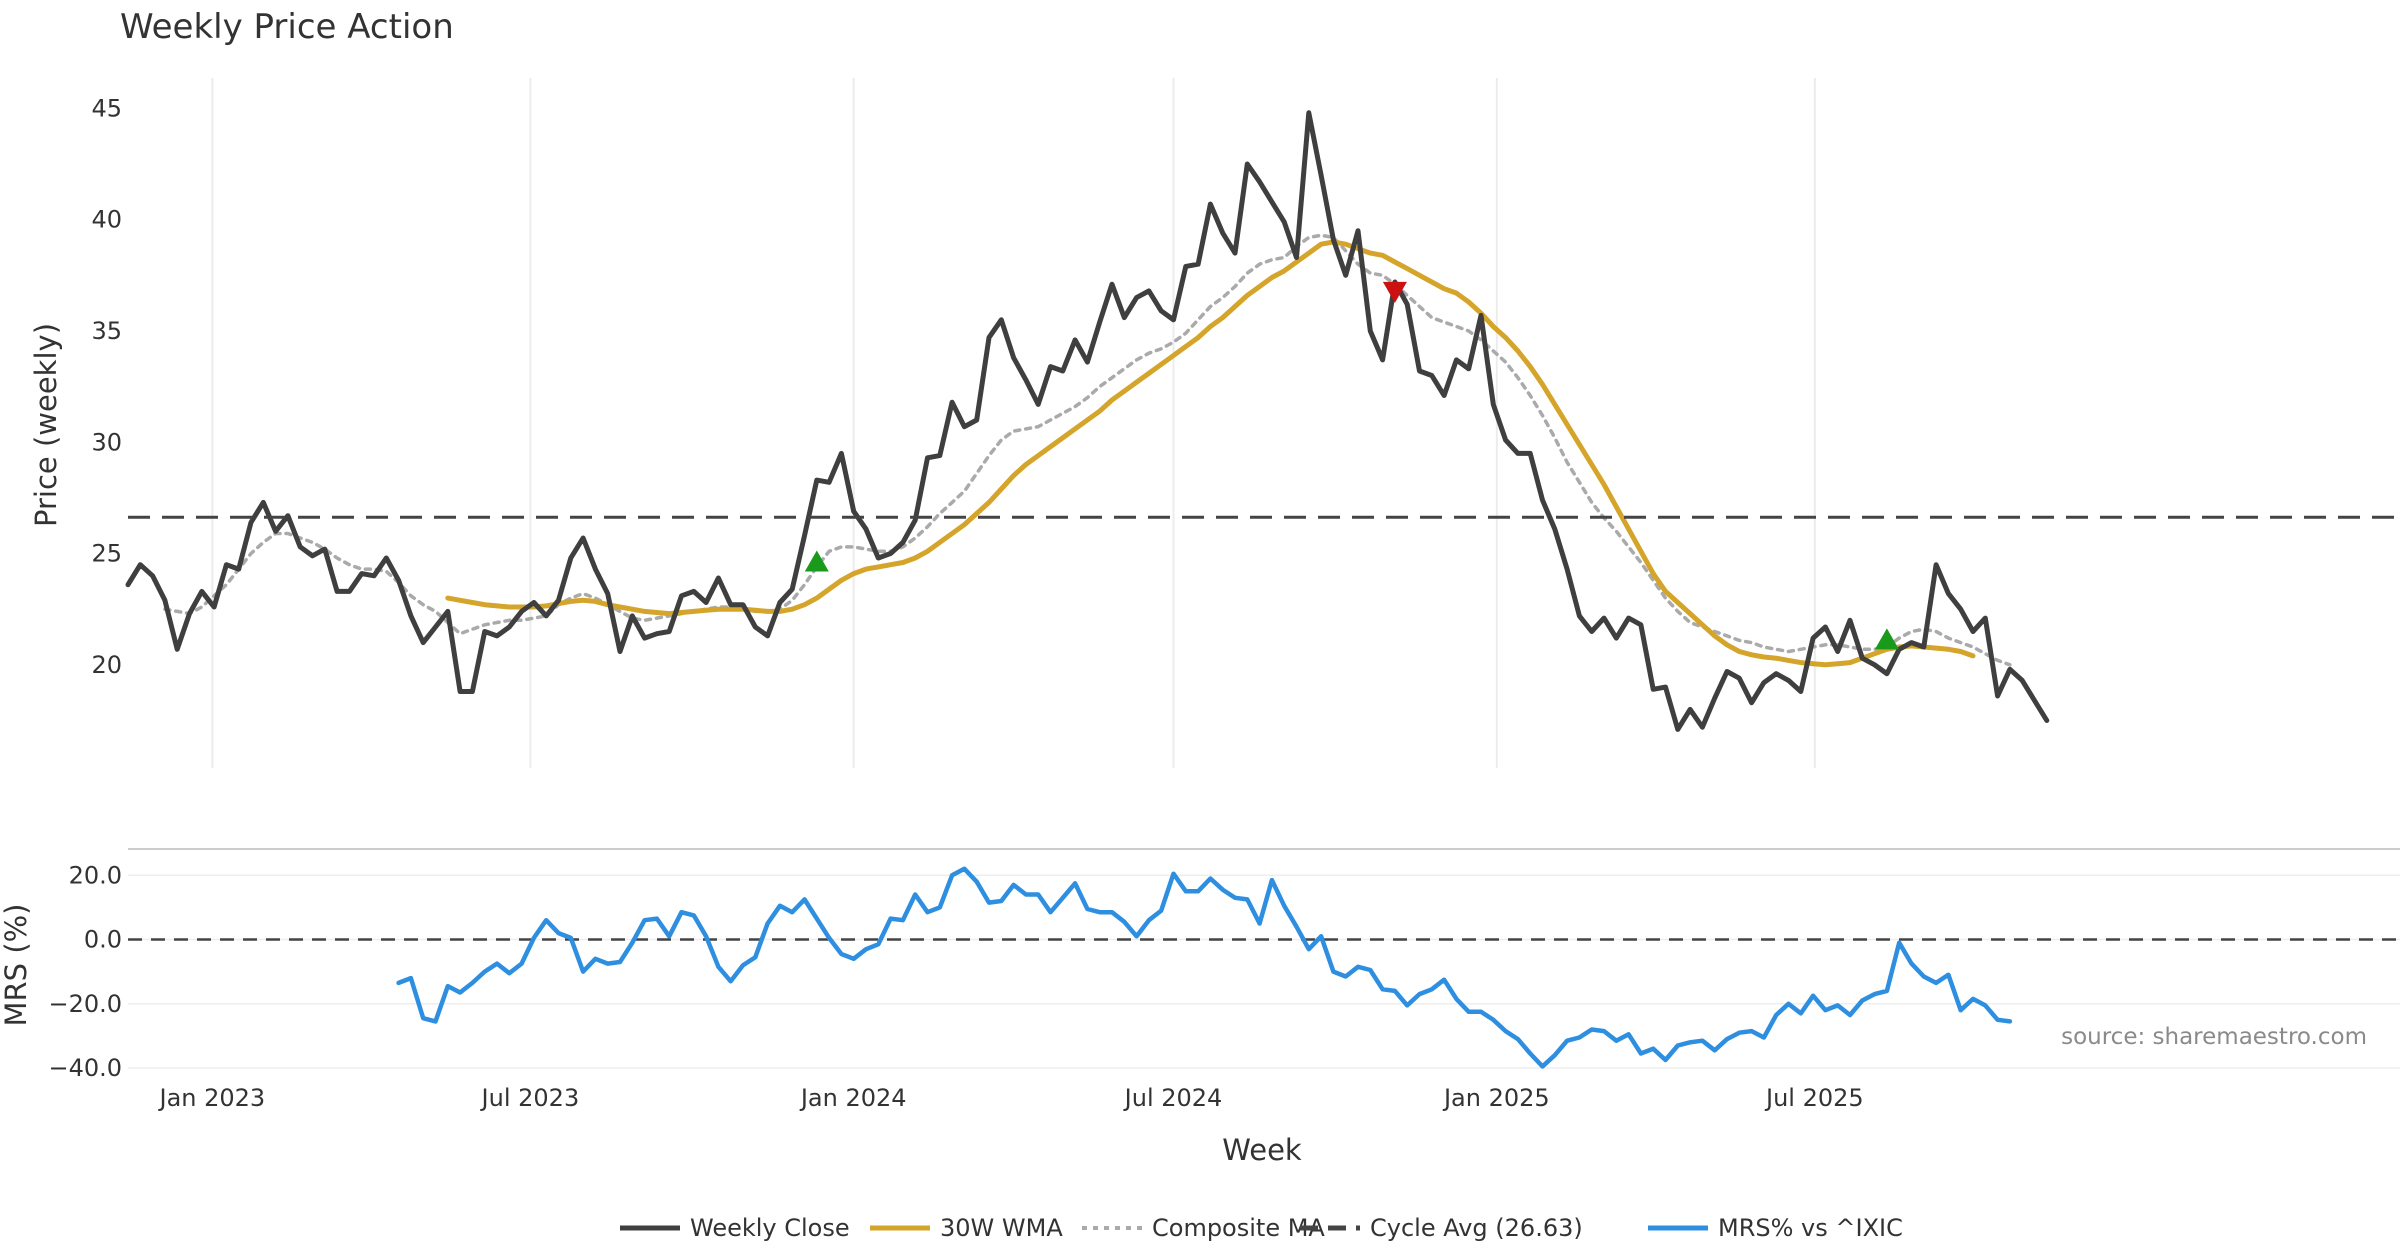 Image resolution: width=2400 pixels, height=1260 pixels. Describe the element at coordinates (106, 442) in the screenshot. I see `price-y-tick-label: 30` at that location.